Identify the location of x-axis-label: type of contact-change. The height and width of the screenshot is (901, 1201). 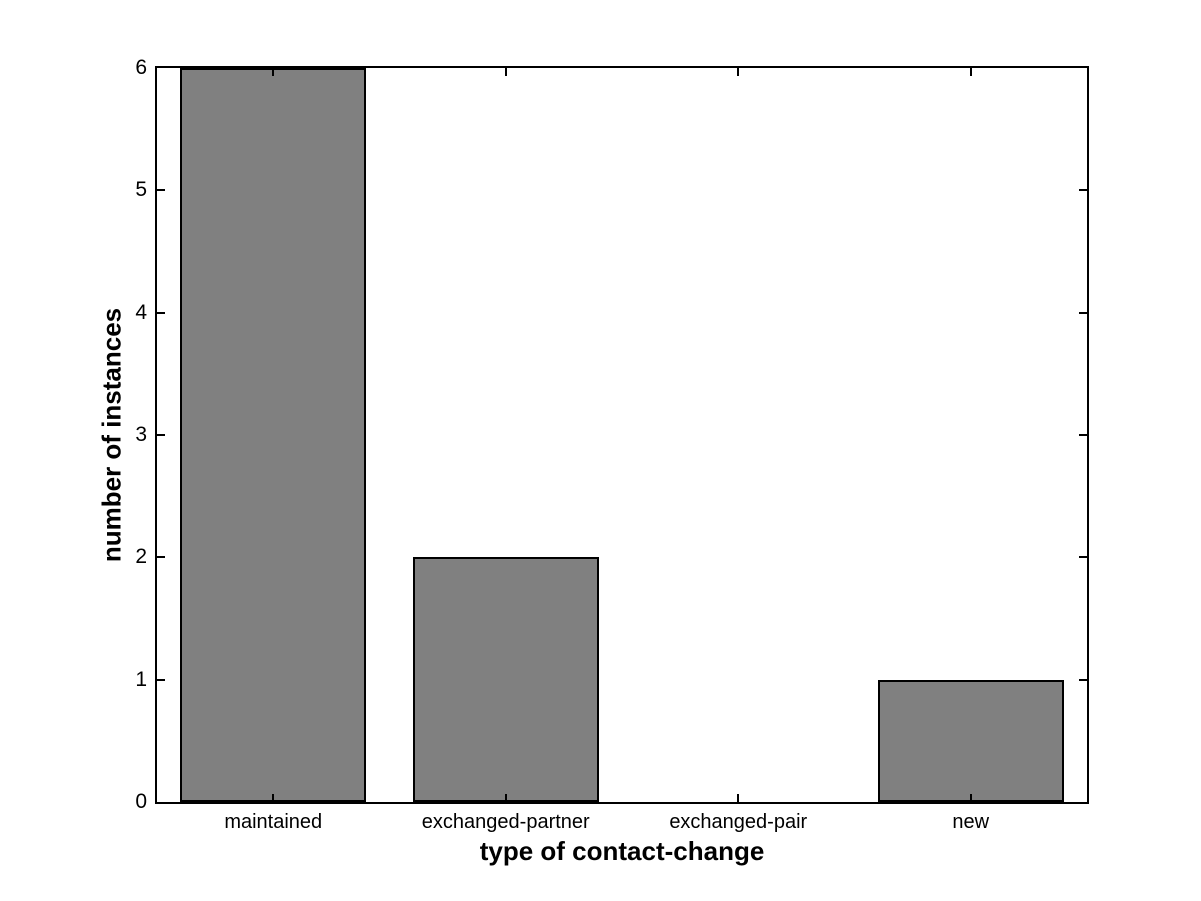
(622, 851).